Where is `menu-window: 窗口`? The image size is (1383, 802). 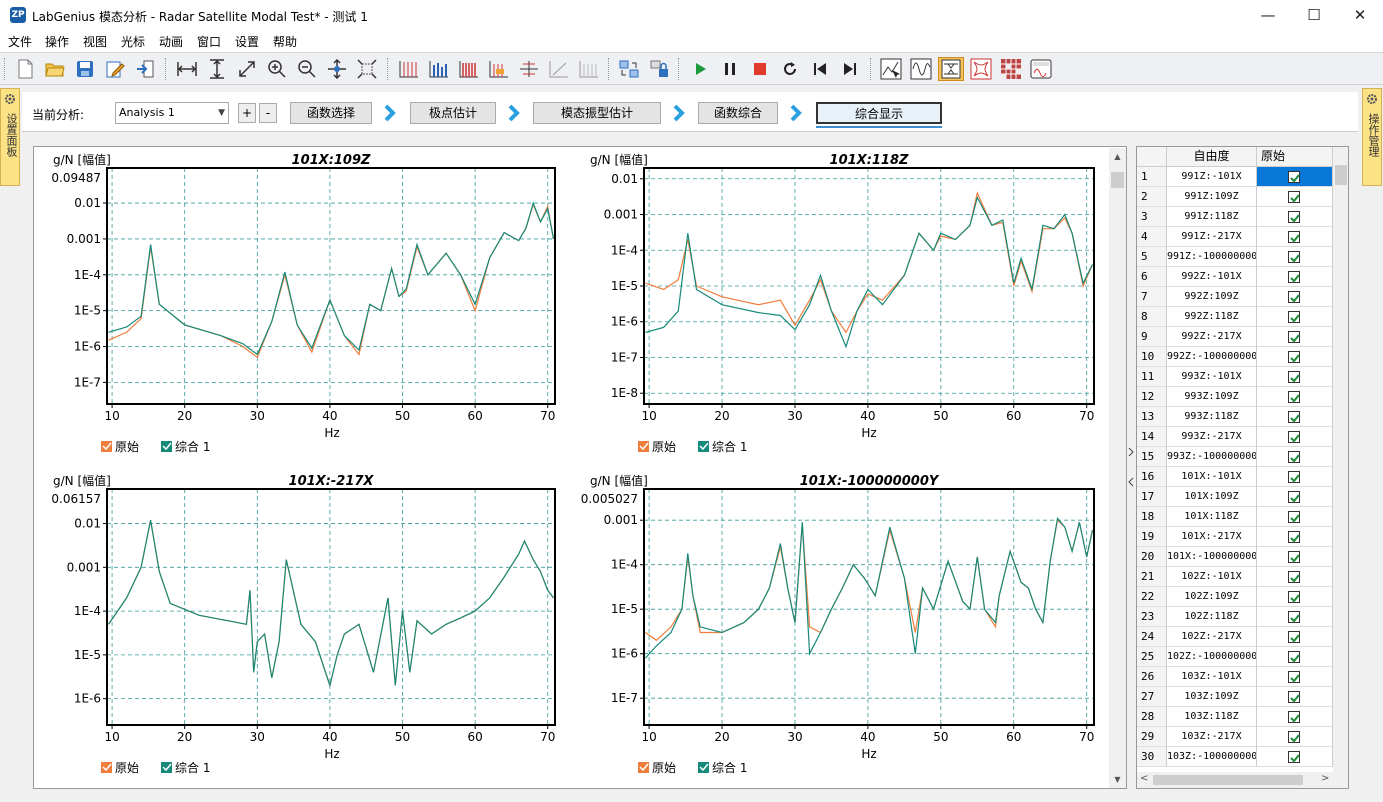 menu-window: 窗口 is located at coordinates (209, 42).